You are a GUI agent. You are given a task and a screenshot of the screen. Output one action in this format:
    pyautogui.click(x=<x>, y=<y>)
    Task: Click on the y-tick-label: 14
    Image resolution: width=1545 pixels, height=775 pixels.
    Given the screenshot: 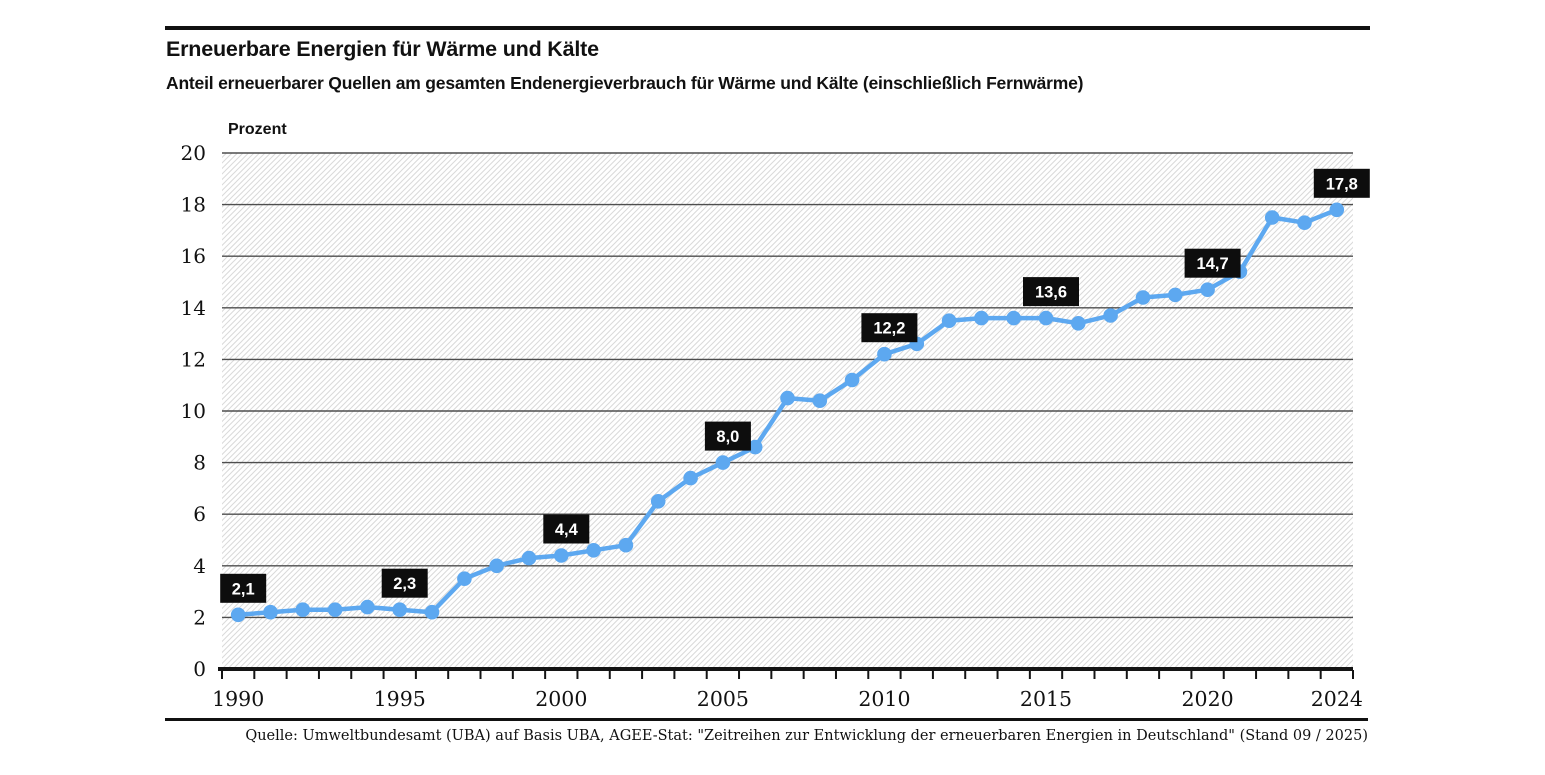 What is the action you would take?
    pyautogui.click(x=193, y=308)
    